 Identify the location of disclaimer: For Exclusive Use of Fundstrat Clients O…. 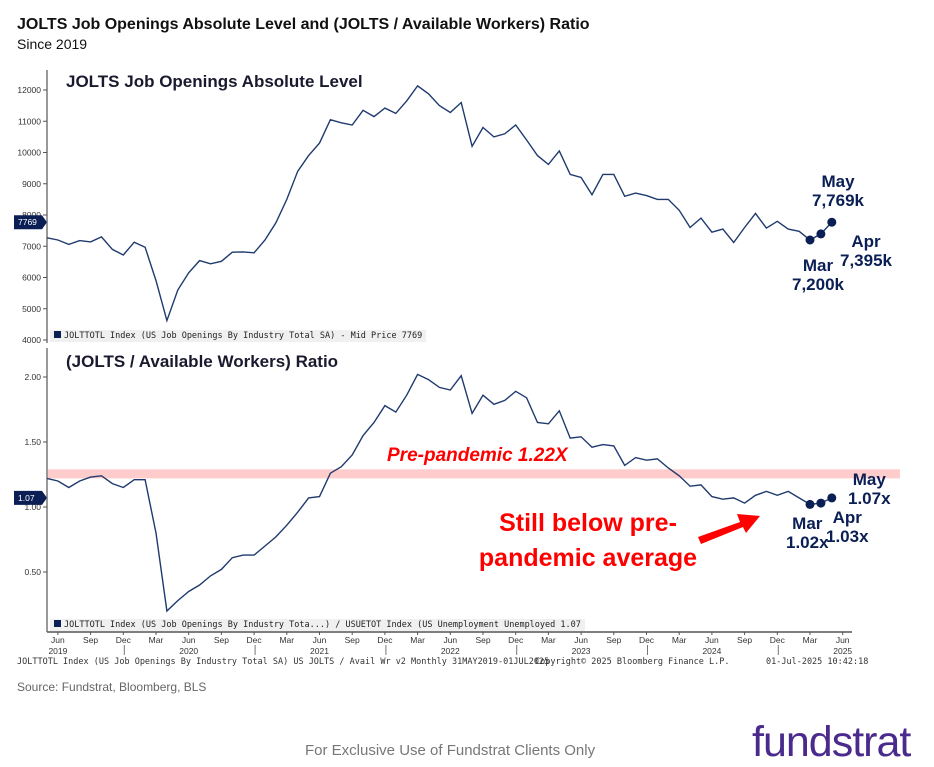
(450, 750).